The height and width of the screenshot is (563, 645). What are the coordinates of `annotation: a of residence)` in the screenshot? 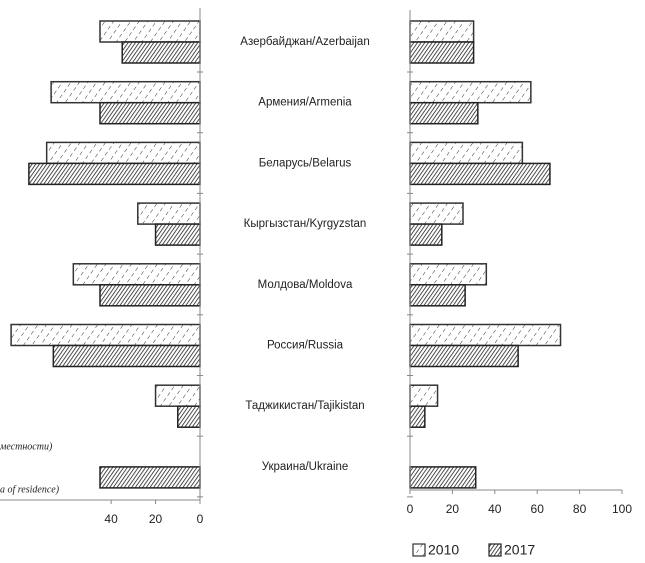 It's located at (30, 489).